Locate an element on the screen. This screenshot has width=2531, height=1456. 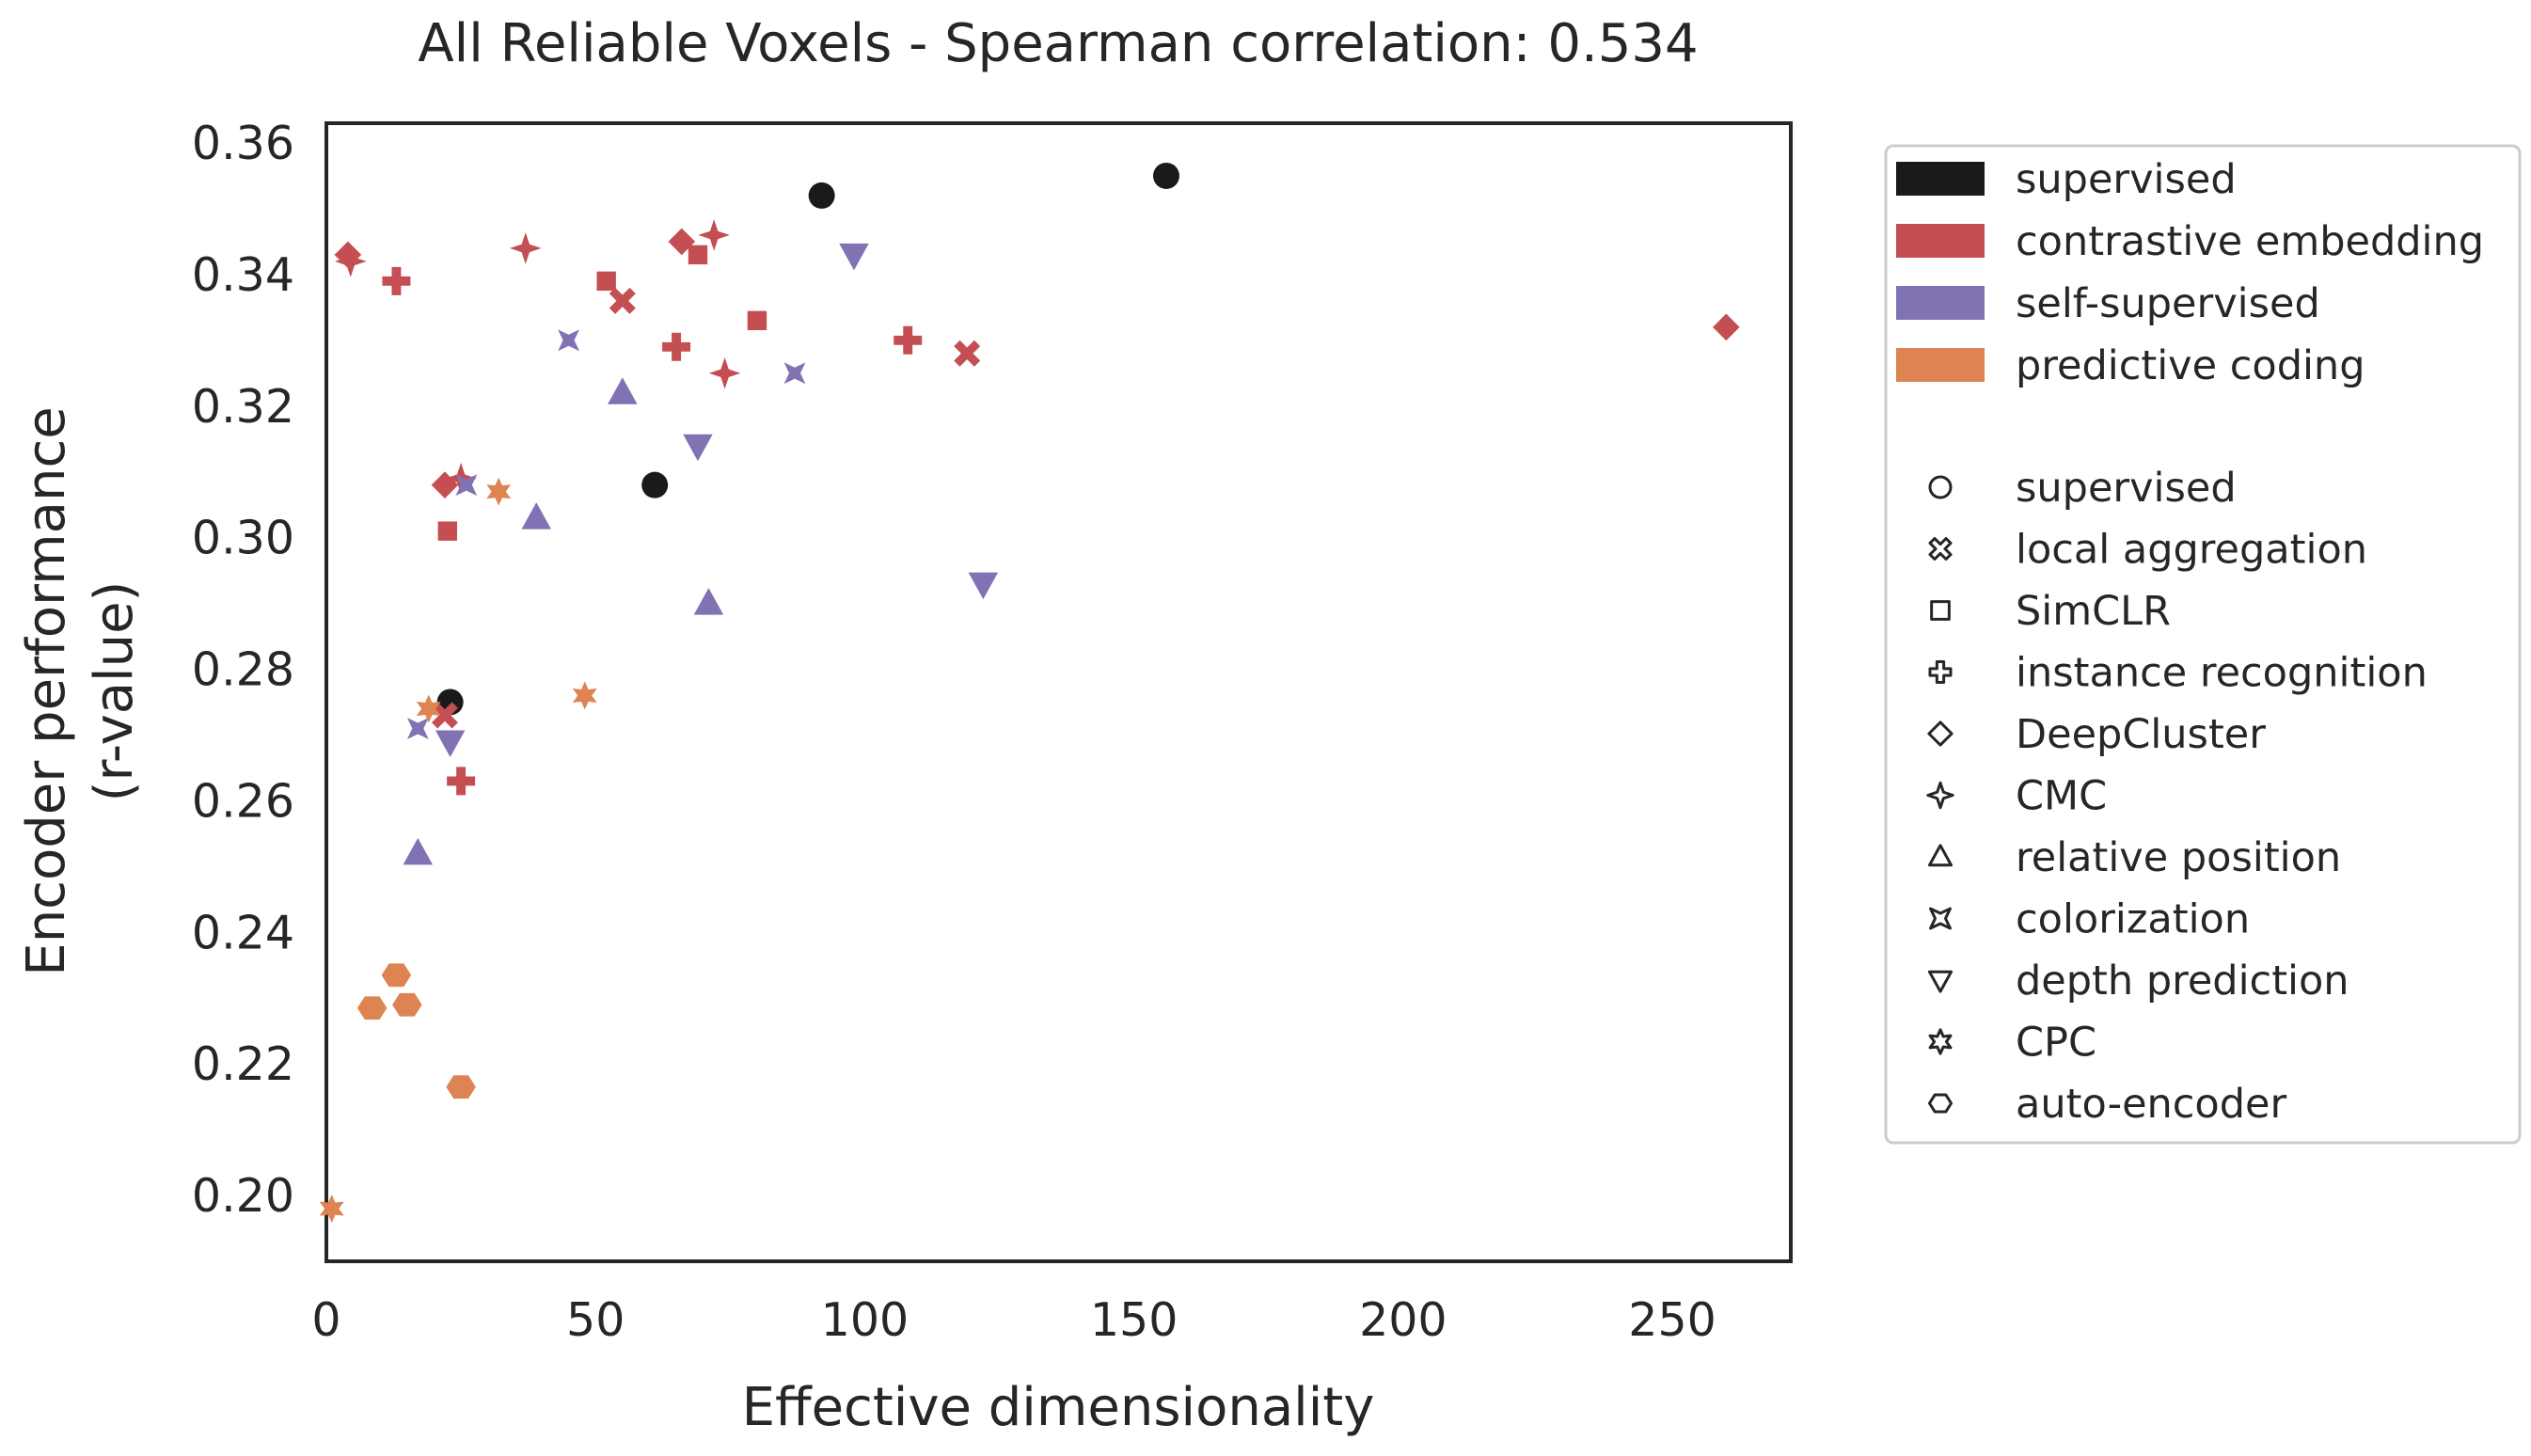
legend-swatch-supervised is located at coordinates (1941, 179).